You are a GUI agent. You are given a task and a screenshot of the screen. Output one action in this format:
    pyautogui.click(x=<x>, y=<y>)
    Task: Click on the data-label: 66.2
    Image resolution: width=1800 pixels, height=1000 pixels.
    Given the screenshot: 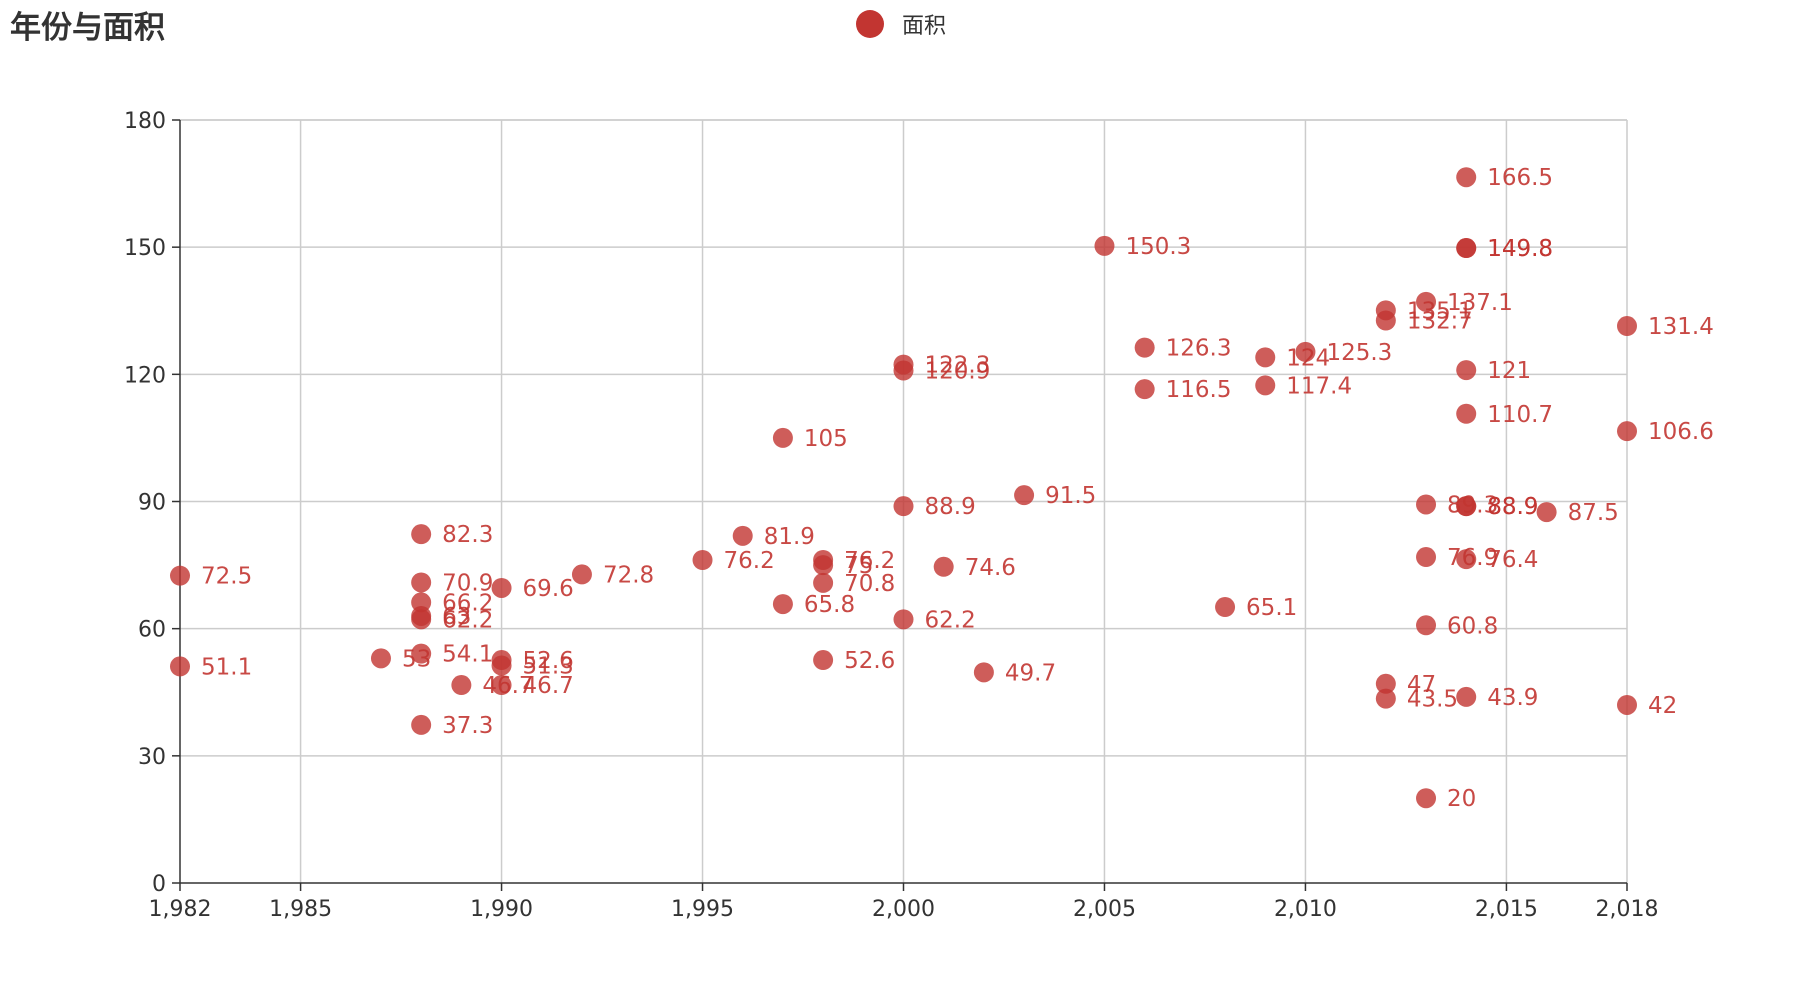 What is the action you would take?
    pyautogui.click(x=467, y=603)
    